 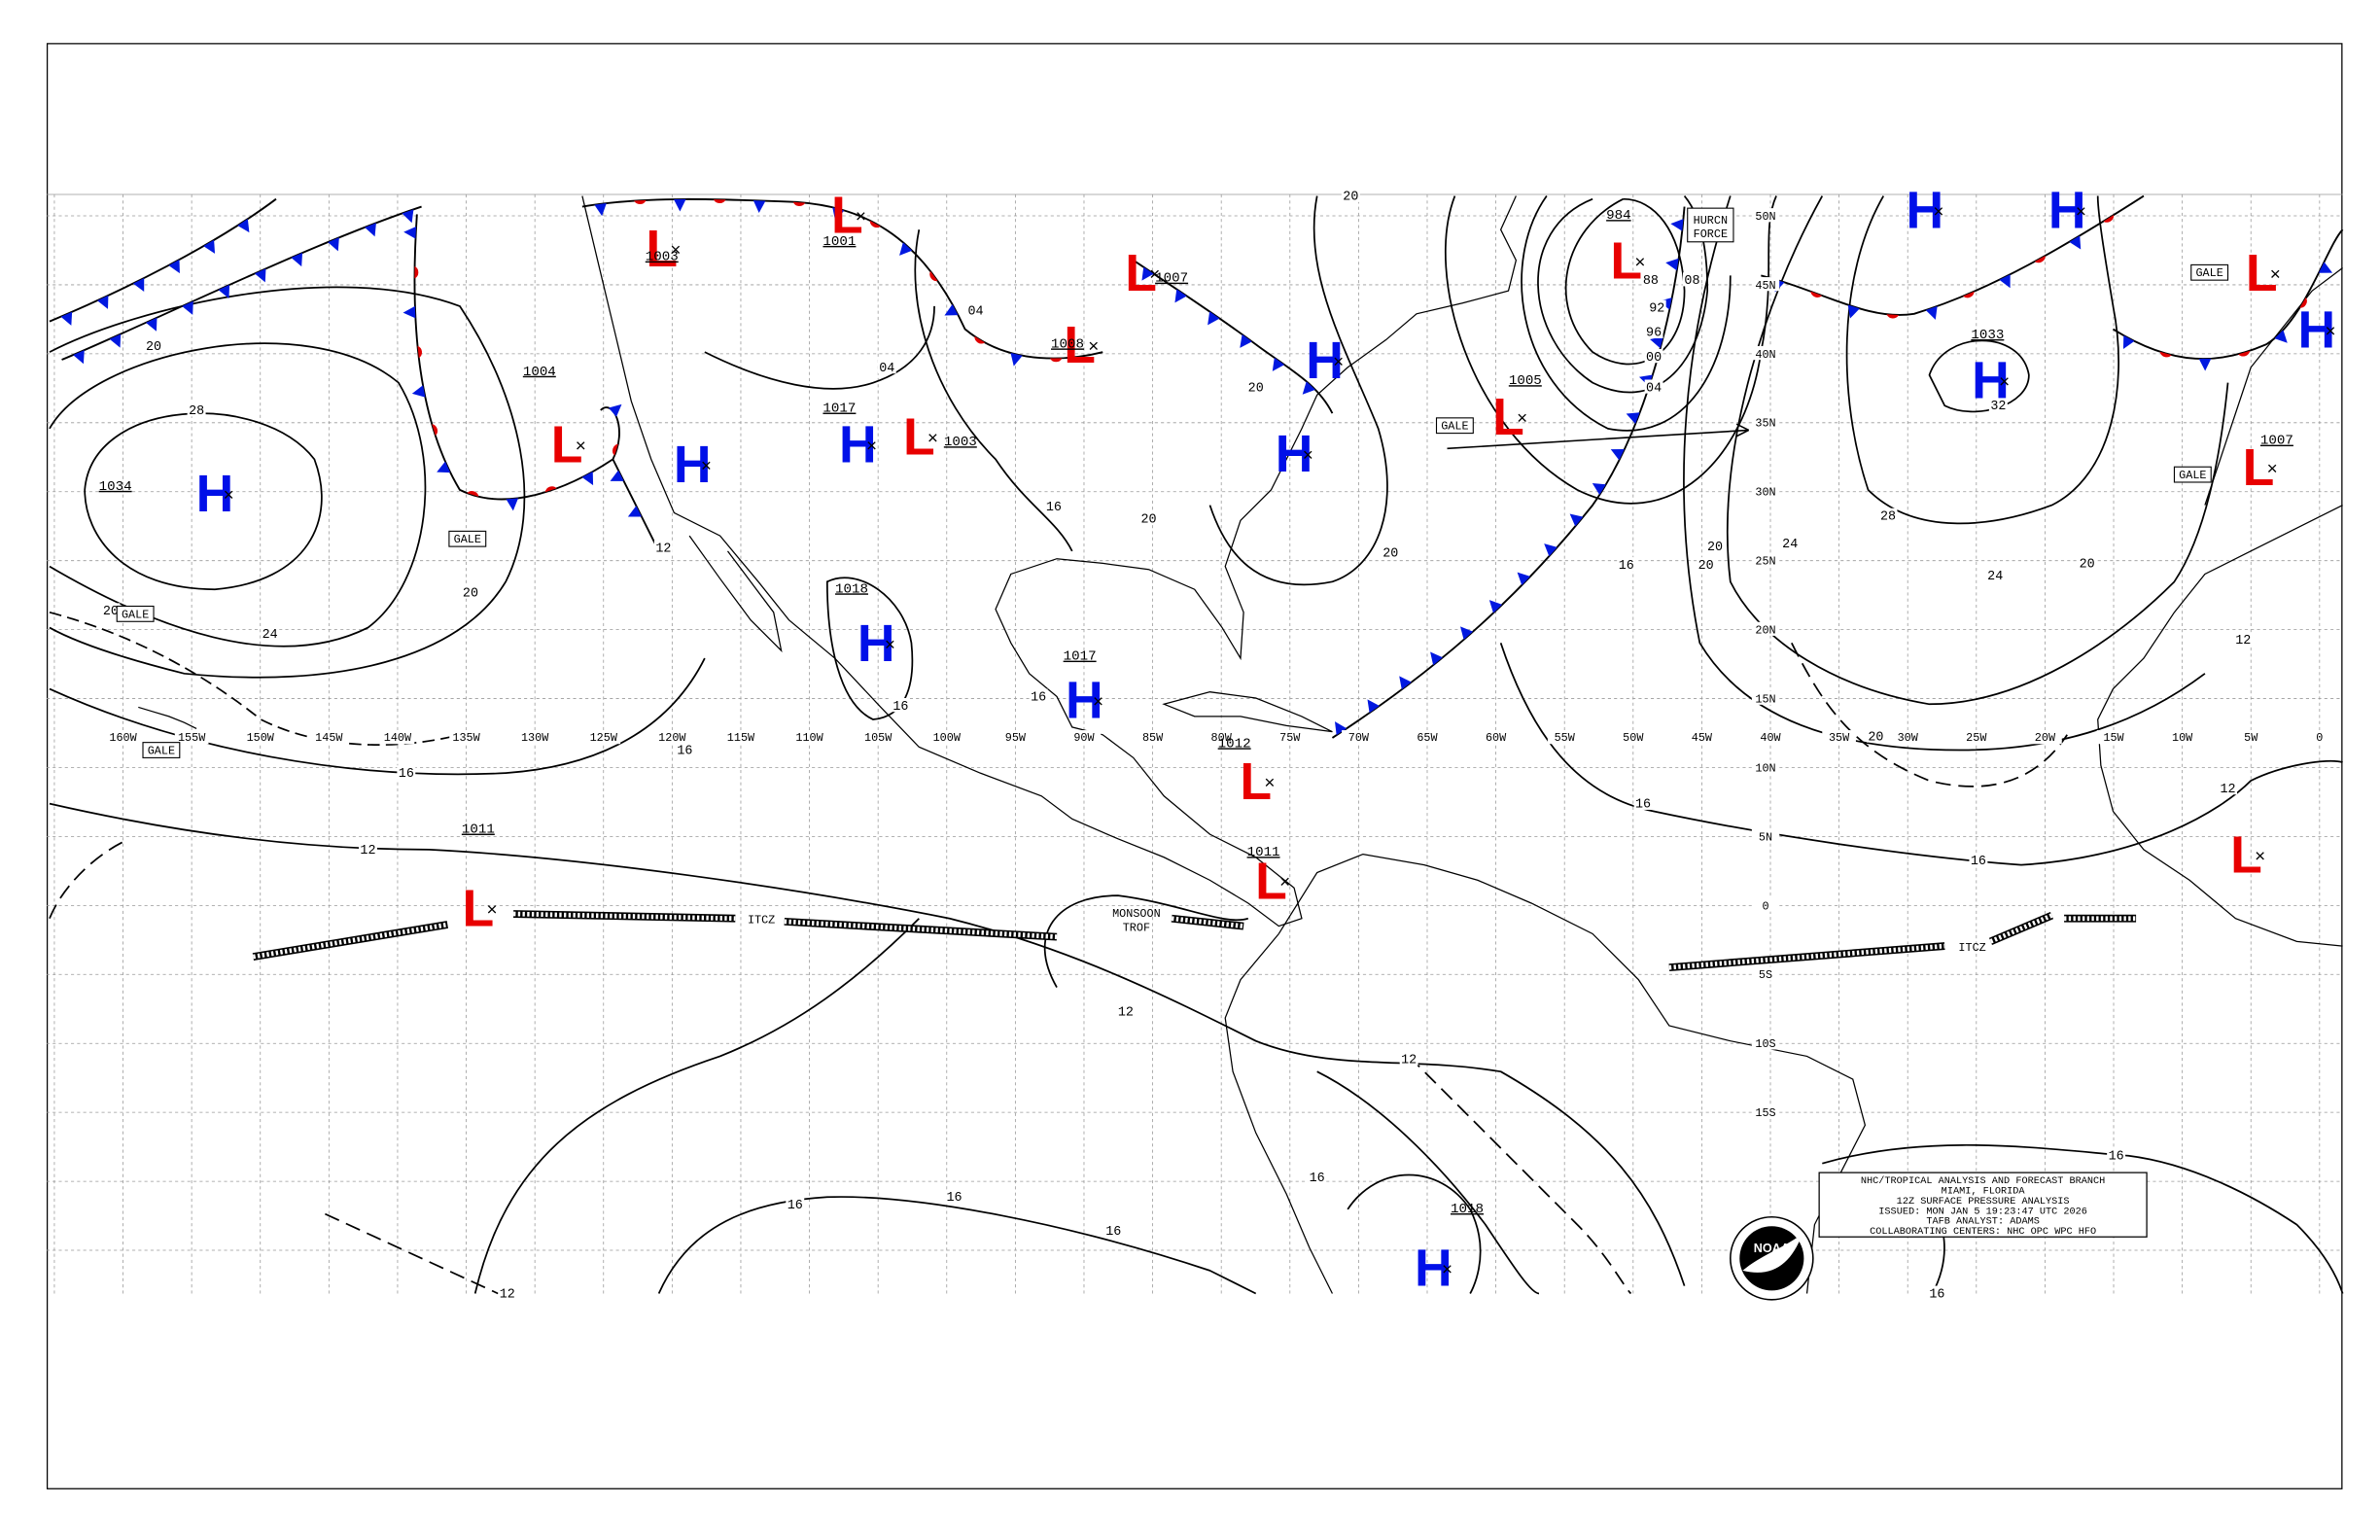 I want to click on isobar-label: 24, so click(x=1995, y=577).